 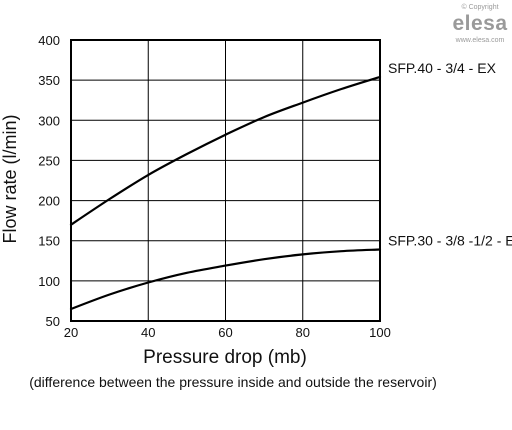 What do you see at coordinates (49, 241) in the screenshot?
I see `y-tick-label-150: 150` at bounding box center [49, 241].